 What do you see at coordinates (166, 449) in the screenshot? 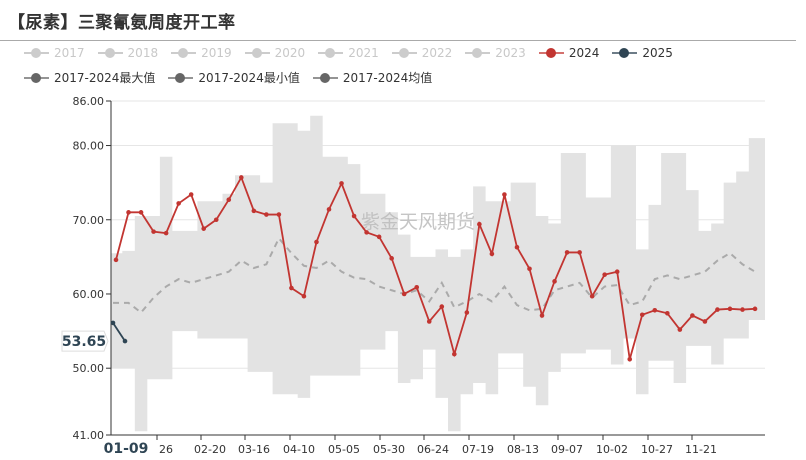
I see `x-tick-label: 26` at bounding box center [166, 449].